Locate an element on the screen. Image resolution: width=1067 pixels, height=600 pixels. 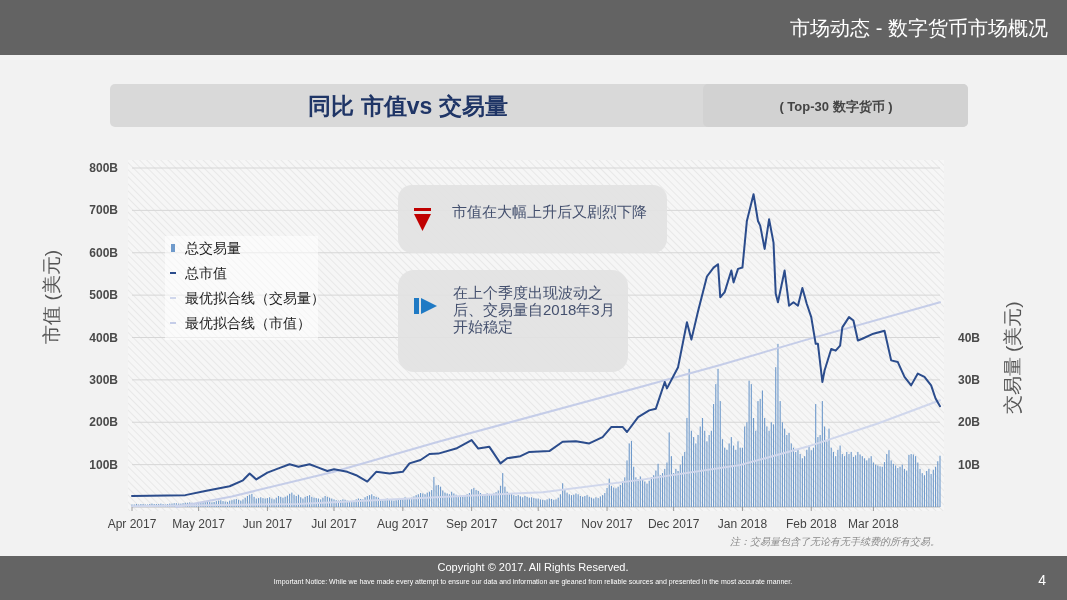
y2-tick-label: 20B is located at coordinates (969, 422).